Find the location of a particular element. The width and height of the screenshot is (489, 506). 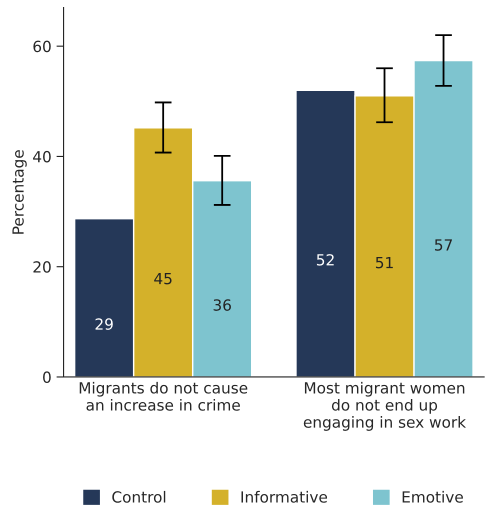

legend-label: Informative is located at coordinates (284, 496).